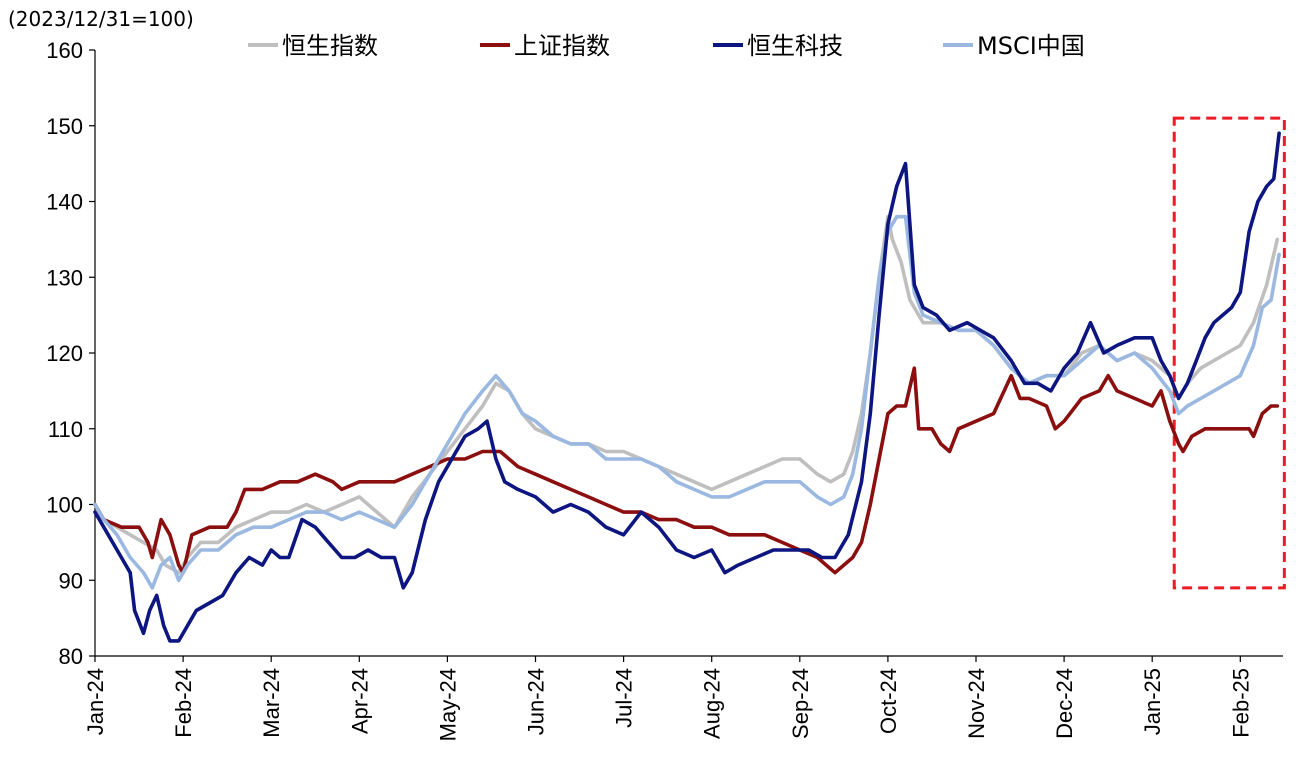  Describe the element at coordinates (536, 701) in the screenshot. I see `x-tick-label: Jun-24` at that location.